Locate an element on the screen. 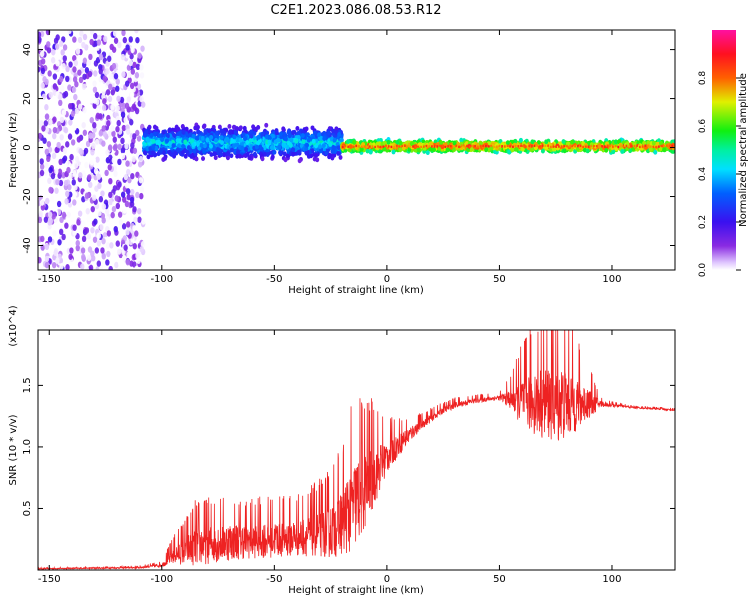  spectrogram-y-tick-label: -40 is located at coordinates (27, 245).